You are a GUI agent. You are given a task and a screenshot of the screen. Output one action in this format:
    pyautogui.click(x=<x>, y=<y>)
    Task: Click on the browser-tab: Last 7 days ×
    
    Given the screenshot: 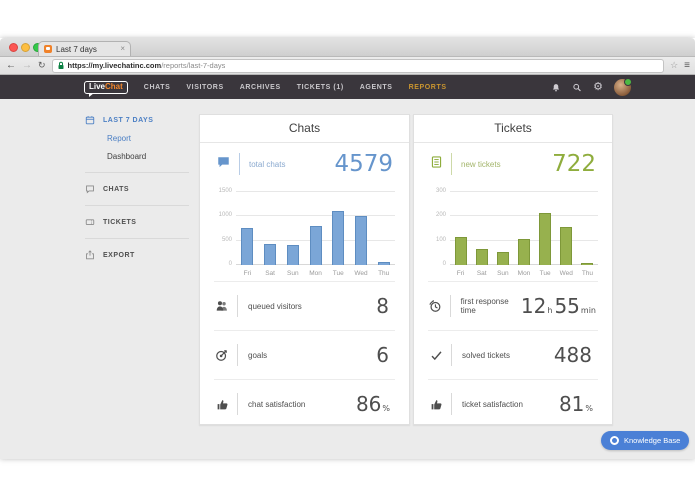 What is the action you would take?
    pyautogui.click(x=84, y=48)
    